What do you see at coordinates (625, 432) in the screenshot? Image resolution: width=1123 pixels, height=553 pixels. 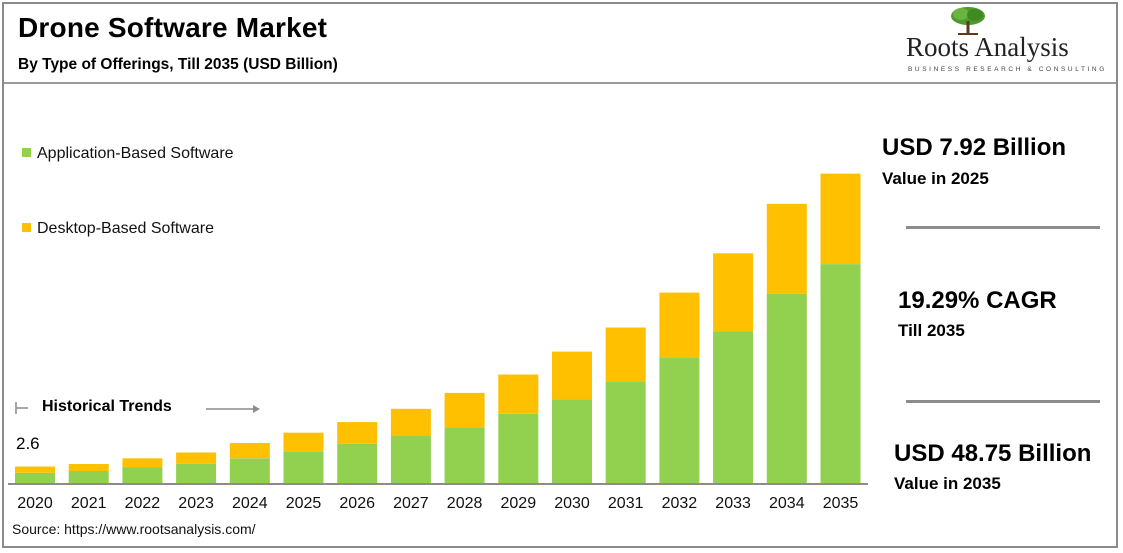 I see `bar-application-2031` at bounding box center [625, 432].